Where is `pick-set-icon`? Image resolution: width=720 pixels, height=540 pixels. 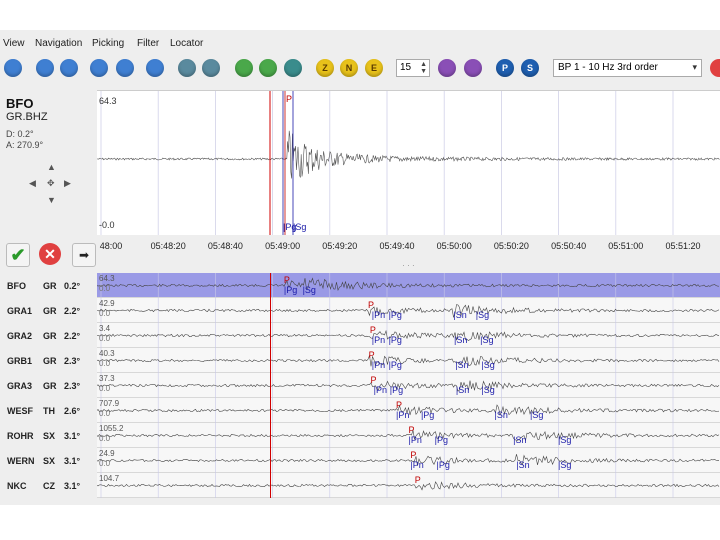
pick-set-icon is located at coordinates (244, 68).